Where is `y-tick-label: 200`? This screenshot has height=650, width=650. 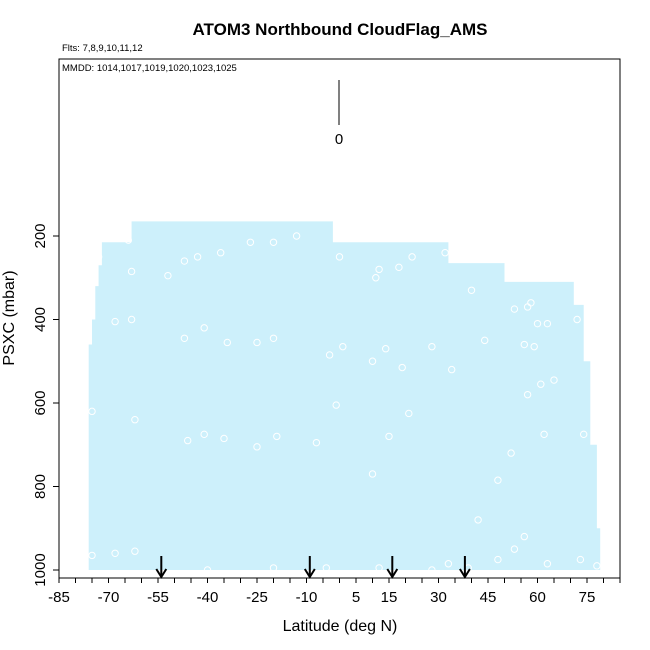
y-tick-label: 200 is located at coordinates (40, 235).